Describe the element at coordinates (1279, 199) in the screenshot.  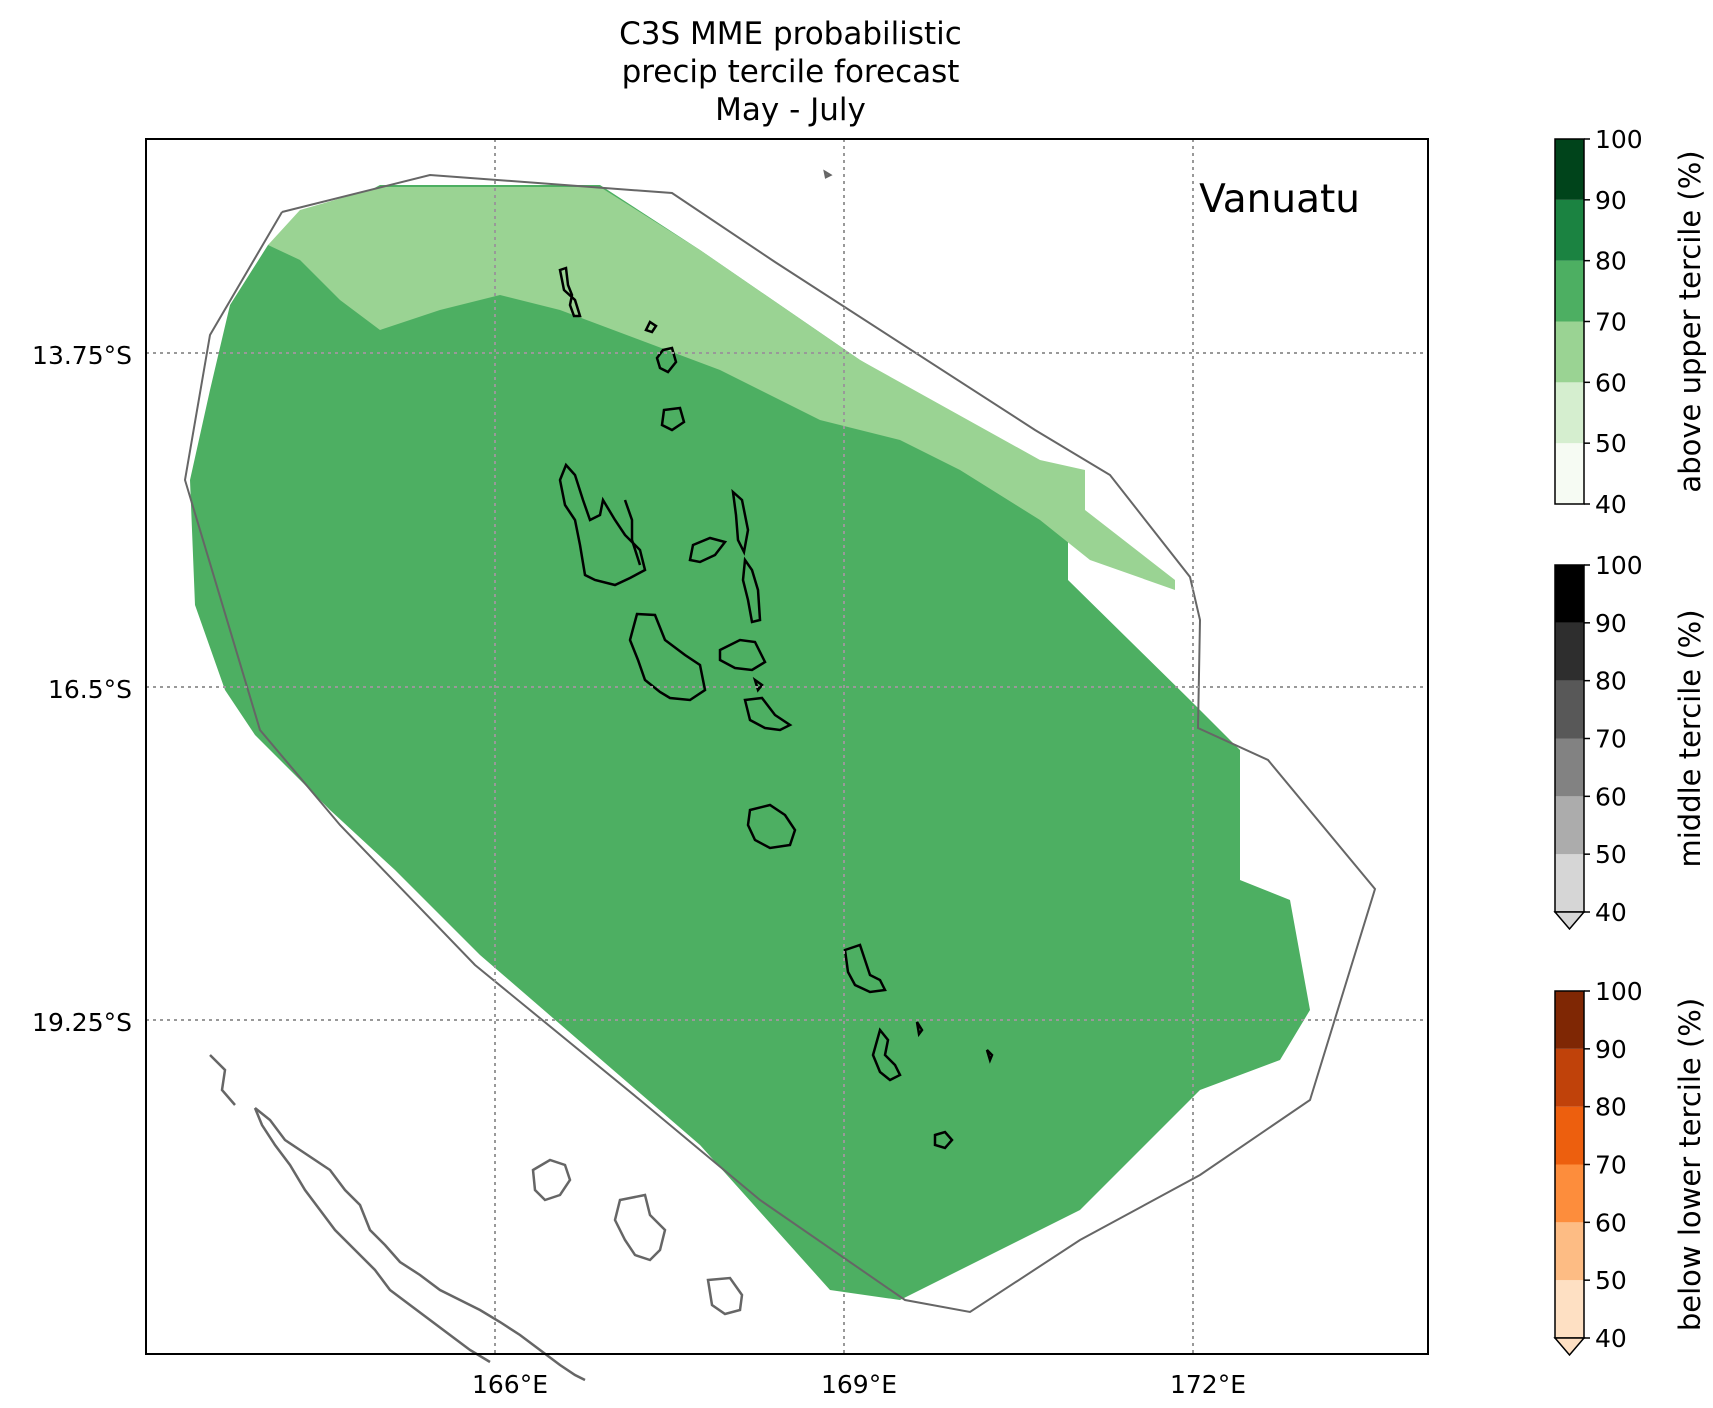
I see `region-label: Vanuatu` at that location.